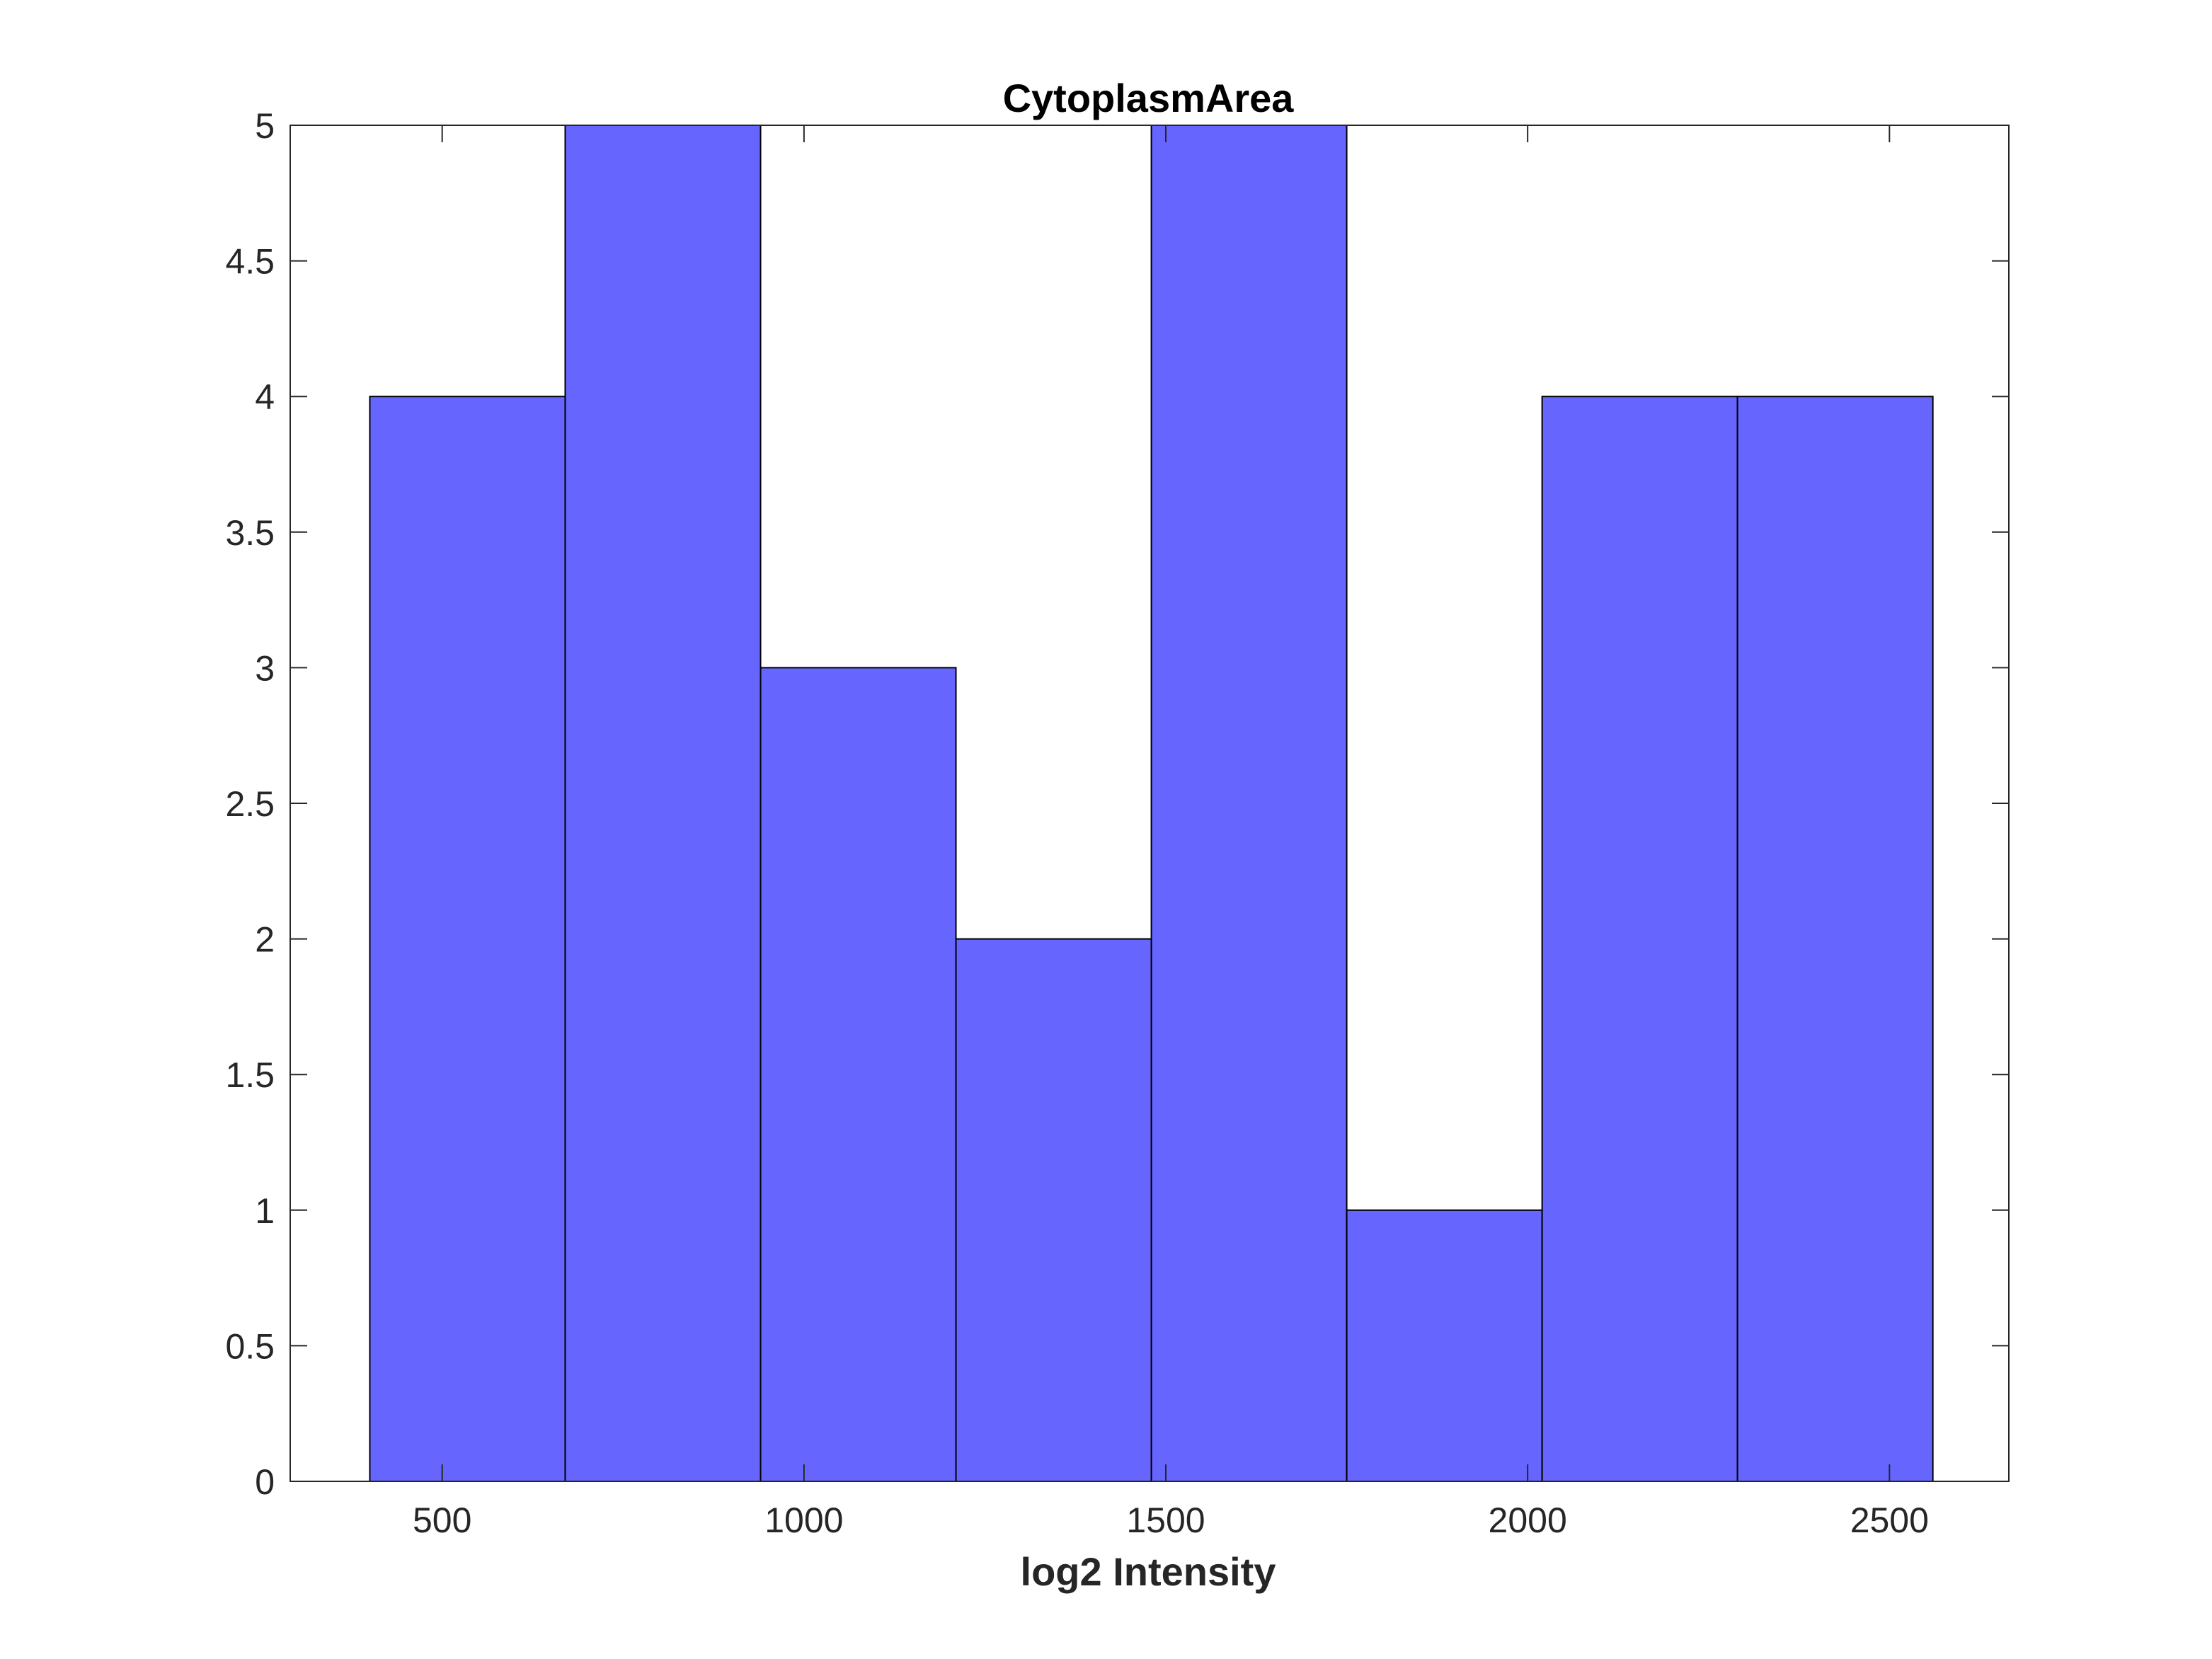 The width and height of the screenshot is (2212, 1659). What do you see at coordinates (265, 1482) in the screenshot?
I see `y-tick-label: 0` at bounding box center [265, 1482].